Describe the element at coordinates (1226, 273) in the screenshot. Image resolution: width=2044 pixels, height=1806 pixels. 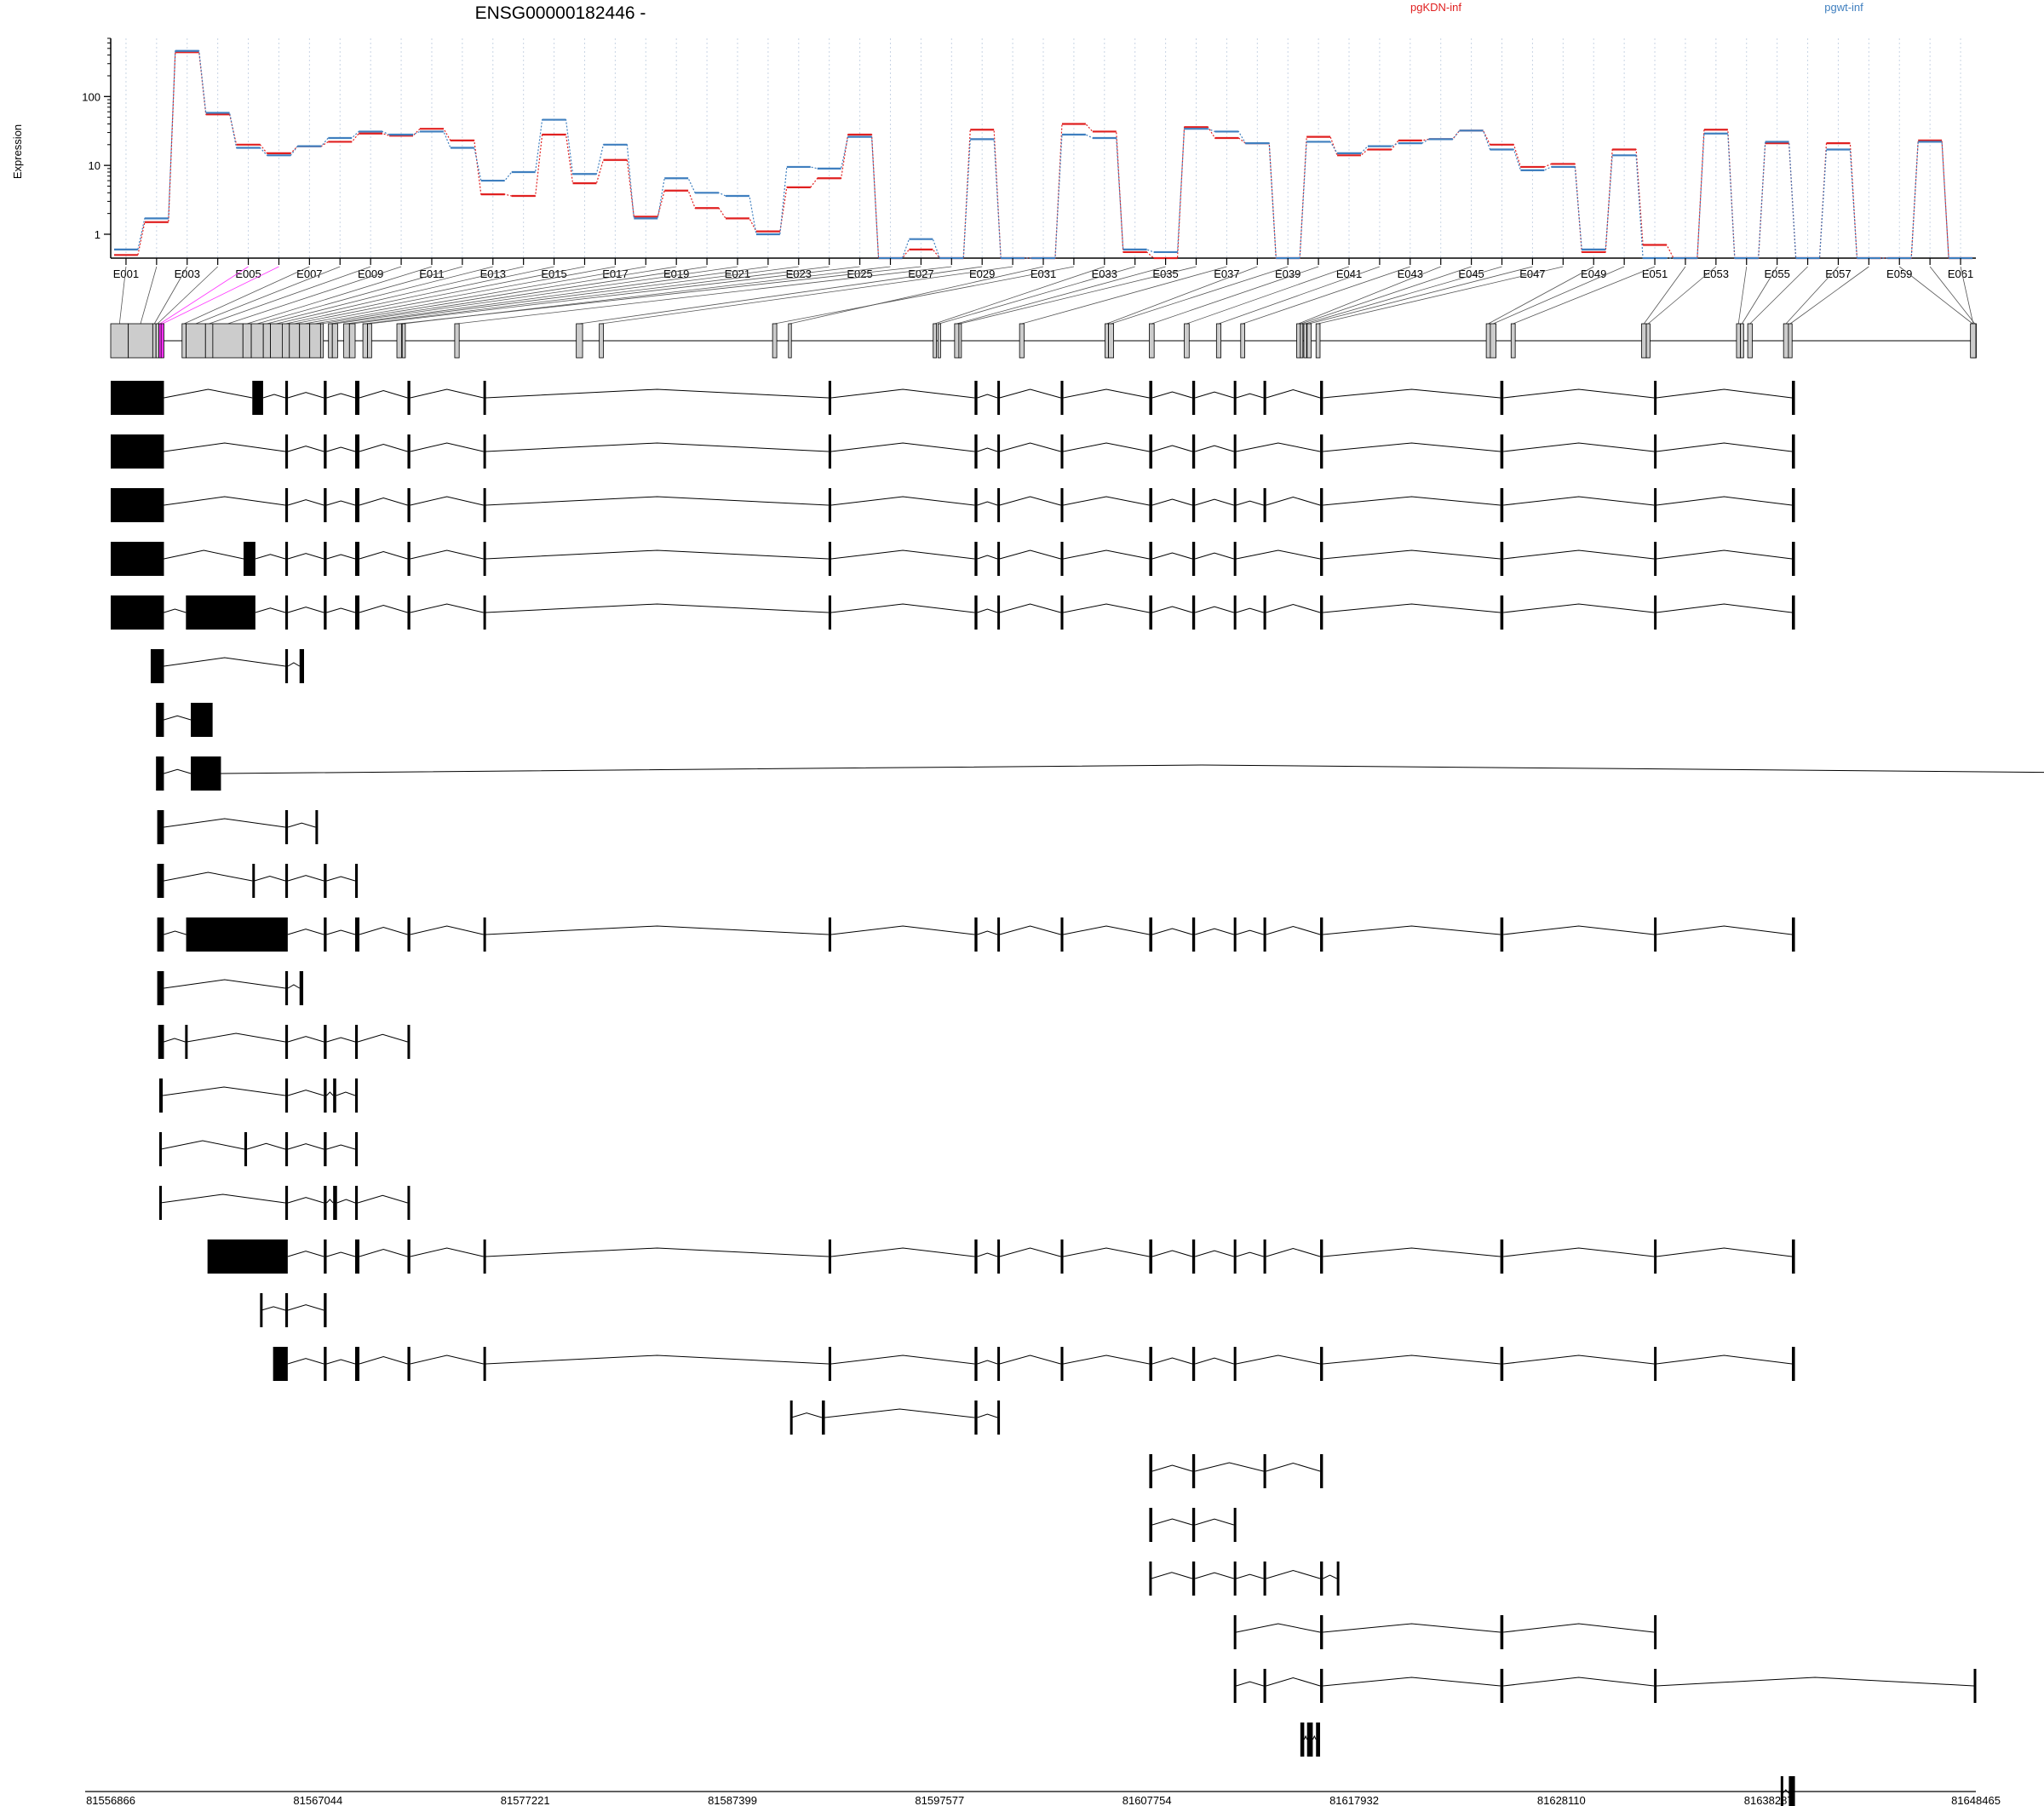
I see `exon-label: E037` at that location.